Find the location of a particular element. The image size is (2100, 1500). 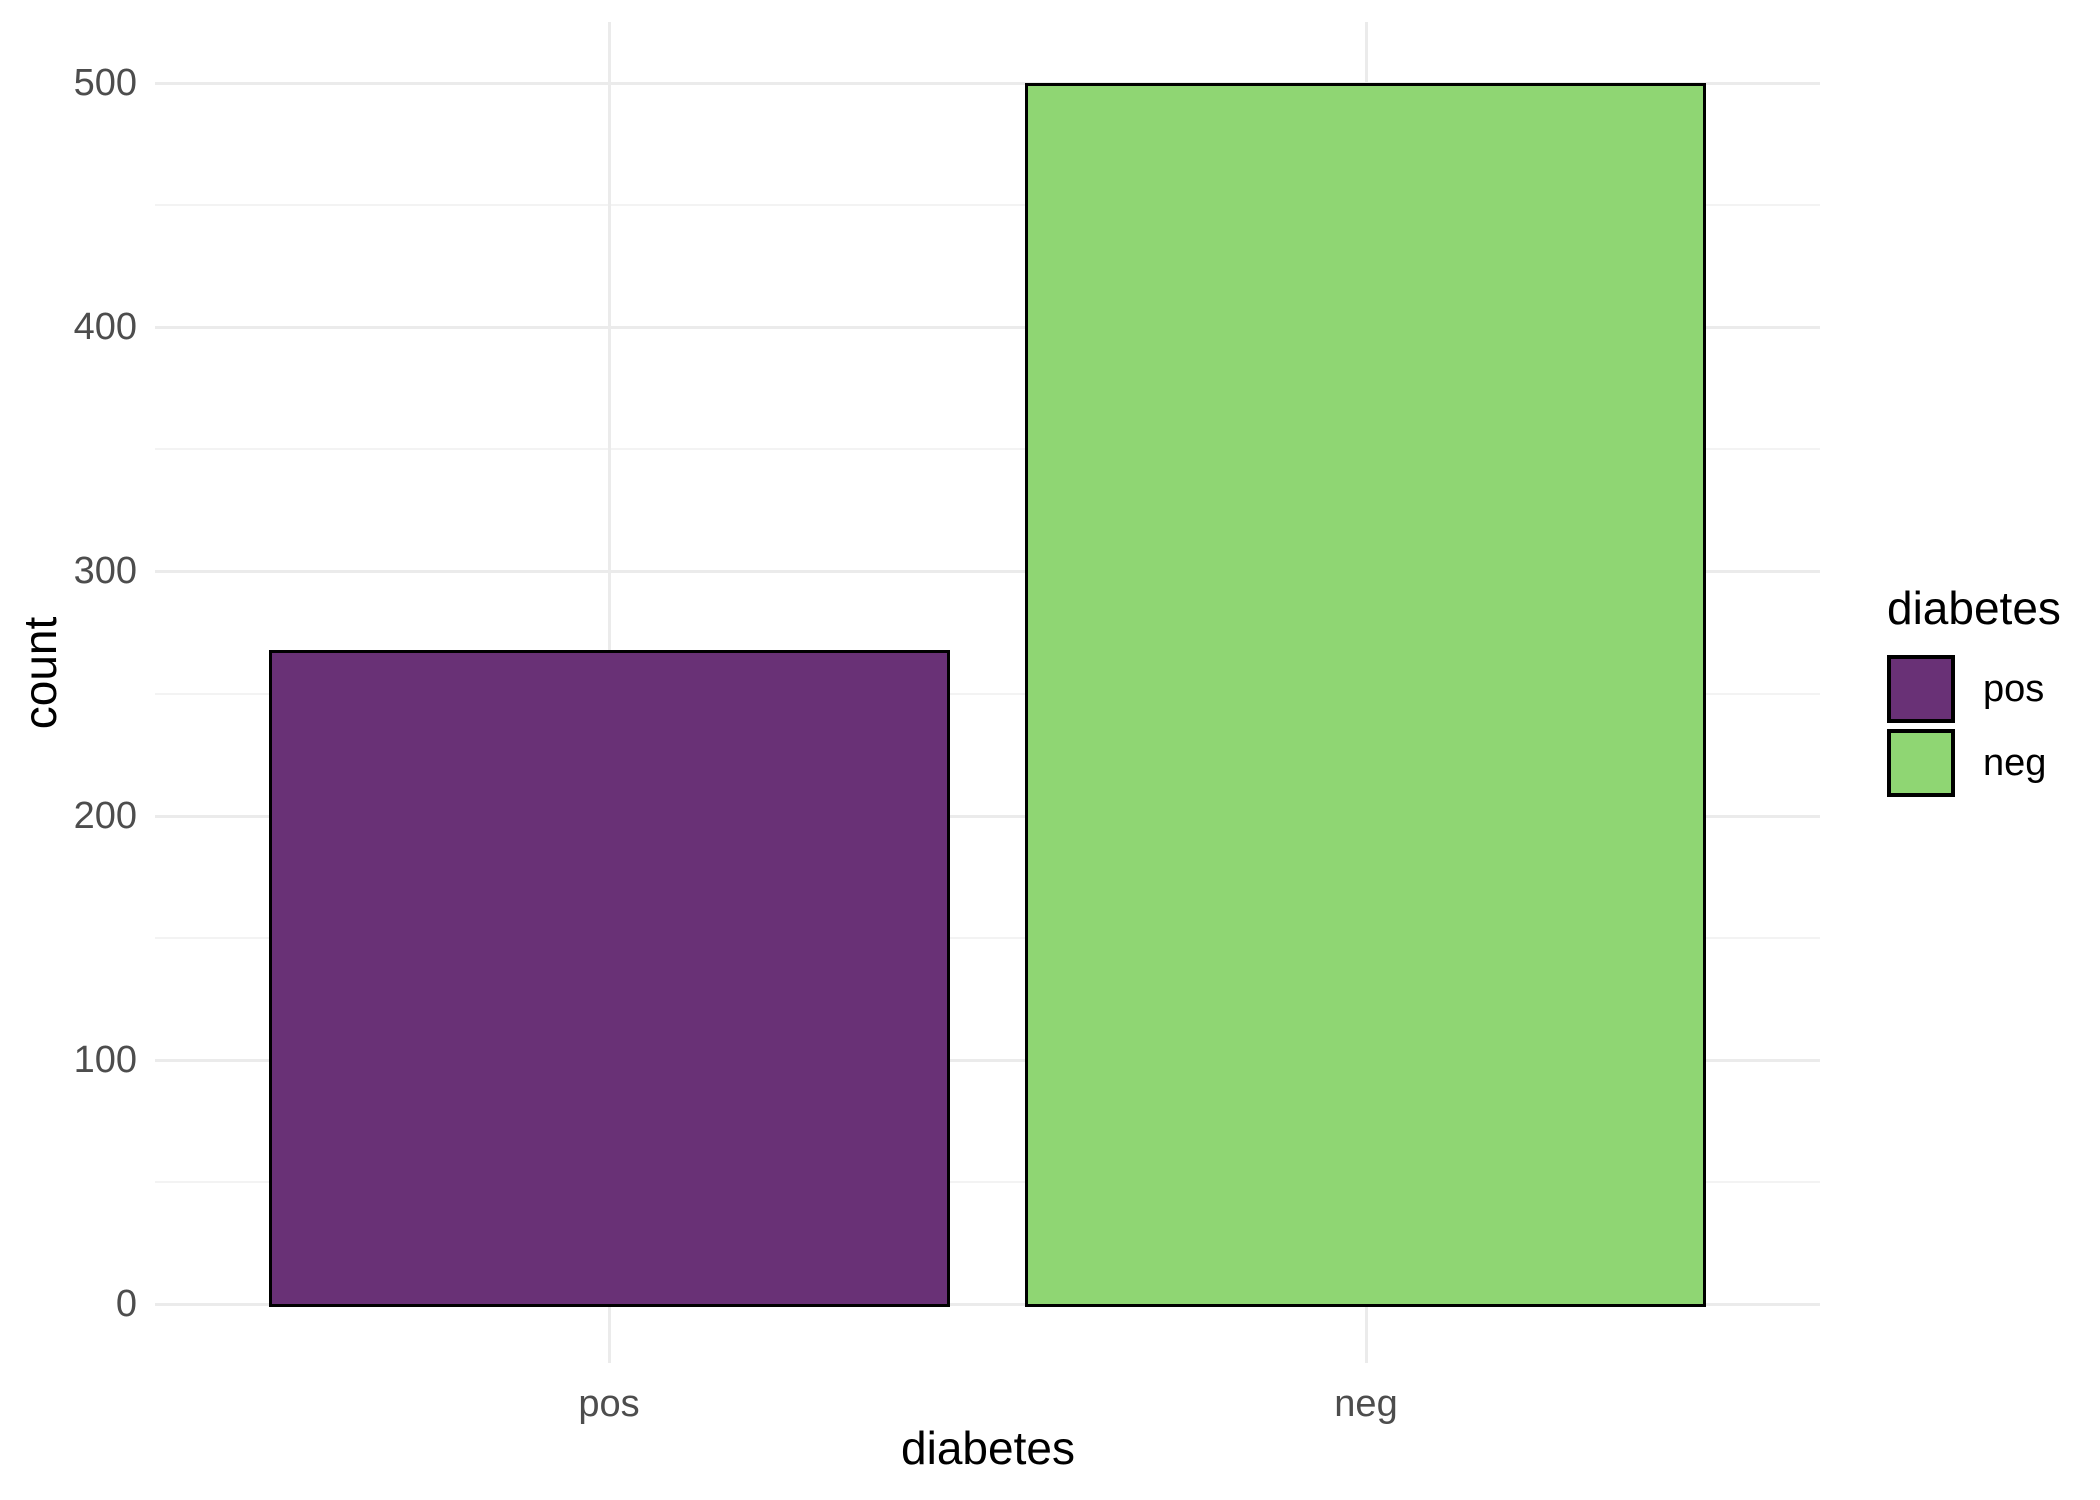

y-tick-label: 500 is located at coordinates (105, 83).